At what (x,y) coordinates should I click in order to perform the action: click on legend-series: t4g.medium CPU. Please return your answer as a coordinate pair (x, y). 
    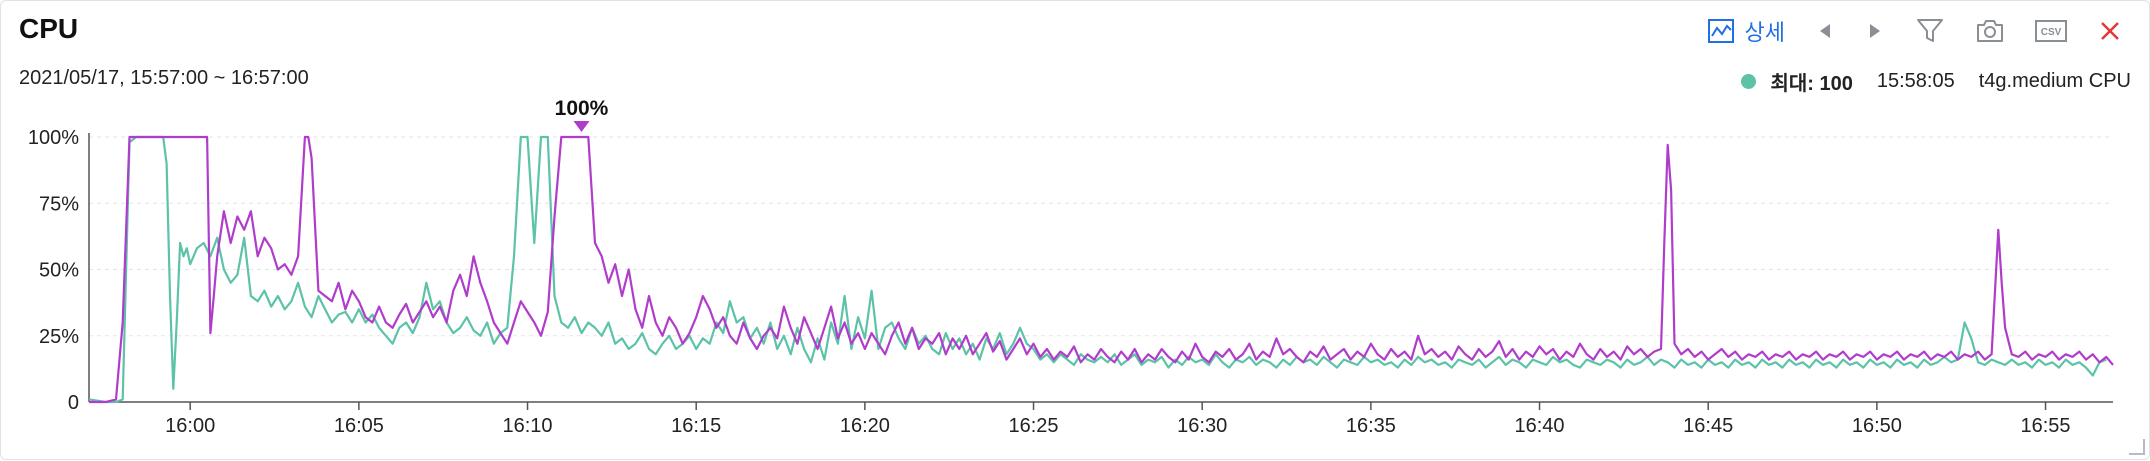
    Looking at the image, I should click on (2054, 81).